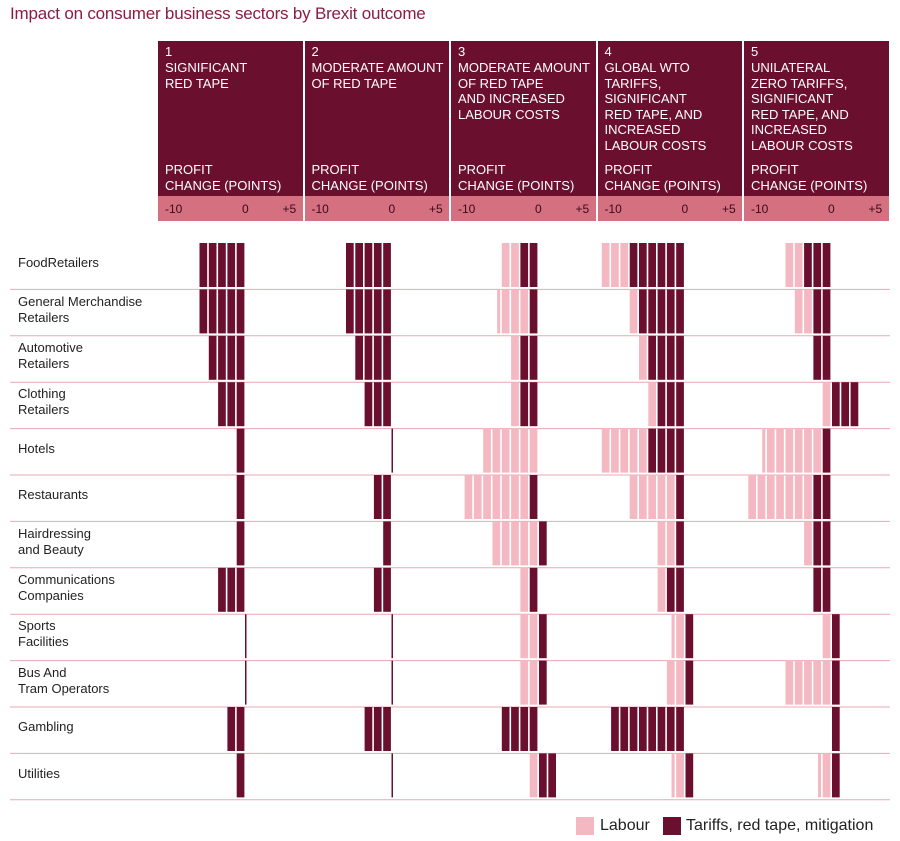 The image size is (900, 841). I want to click on legend-label-labour: Labour, so click(625, 825).